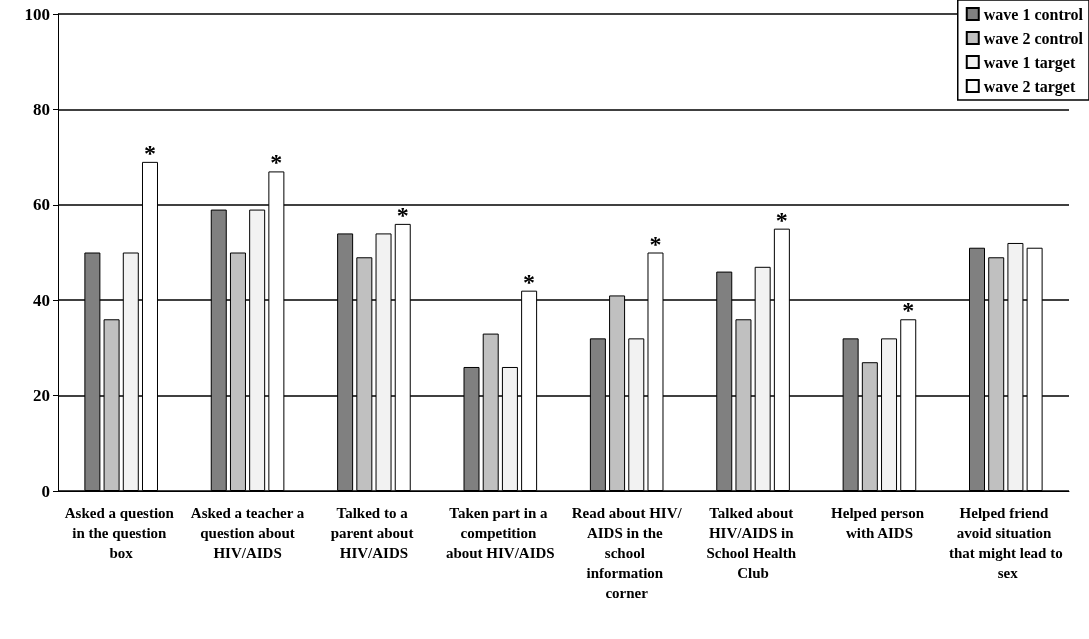 This screenshot has width=1089, height=639. Describe the element at coordinates (41, 109) in the screenshot. I see `y-tick-label: 80` at that location.